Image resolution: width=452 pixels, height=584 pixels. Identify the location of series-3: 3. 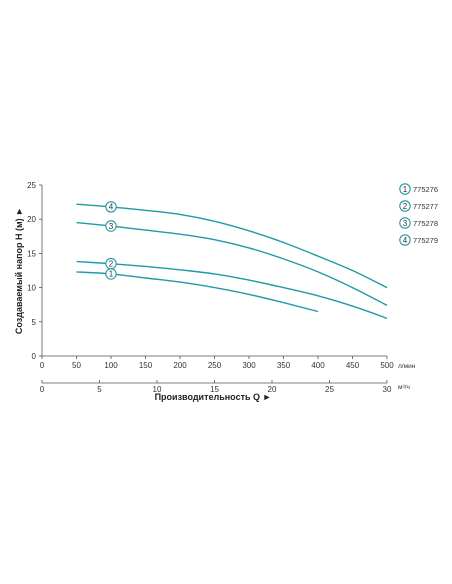
(232, 263).